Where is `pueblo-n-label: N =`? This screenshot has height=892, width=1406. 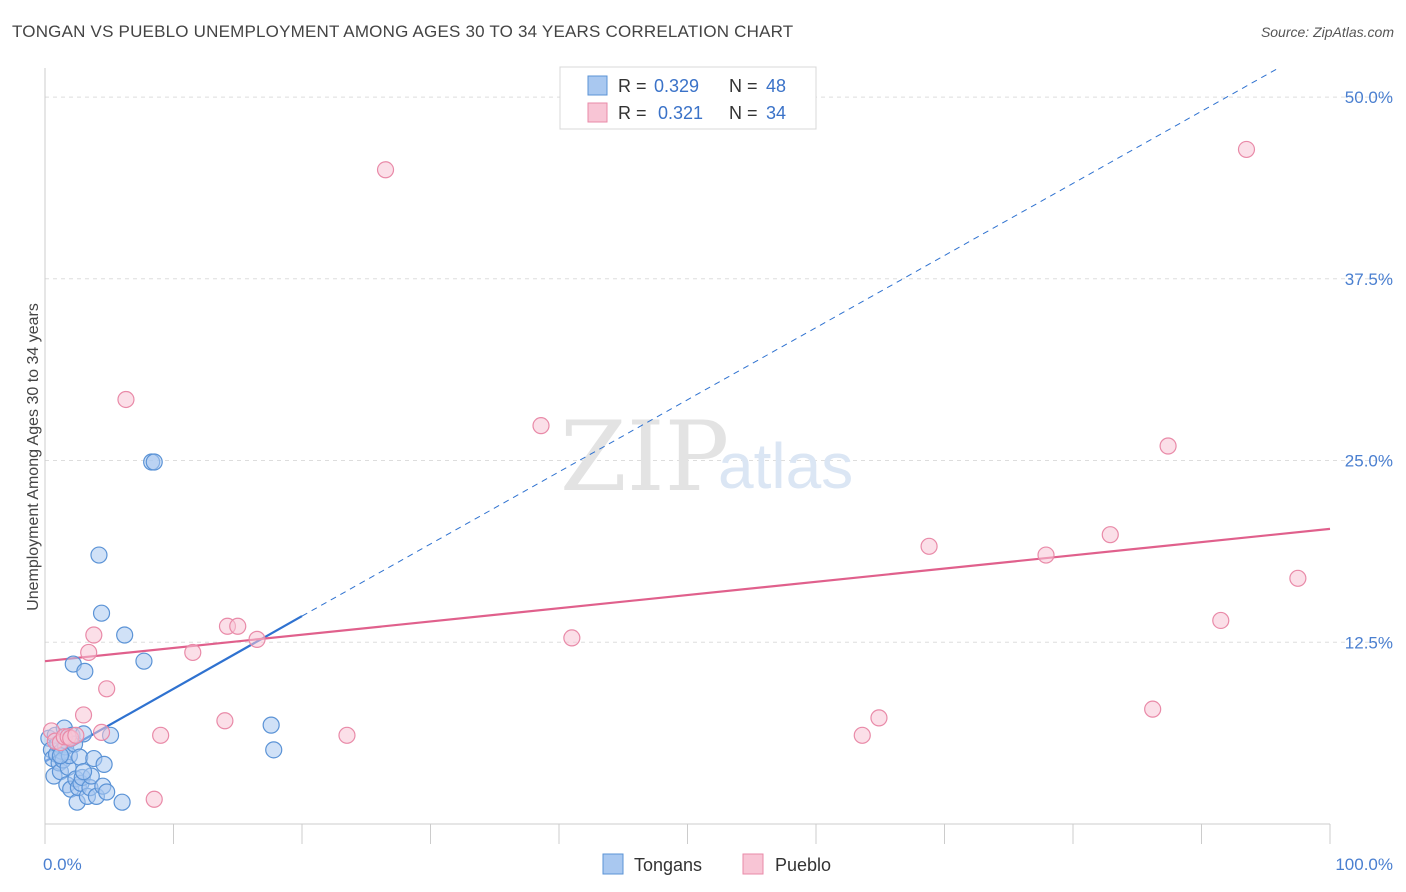
pueblo-n-label: N = is located at coordinates (743, 113).